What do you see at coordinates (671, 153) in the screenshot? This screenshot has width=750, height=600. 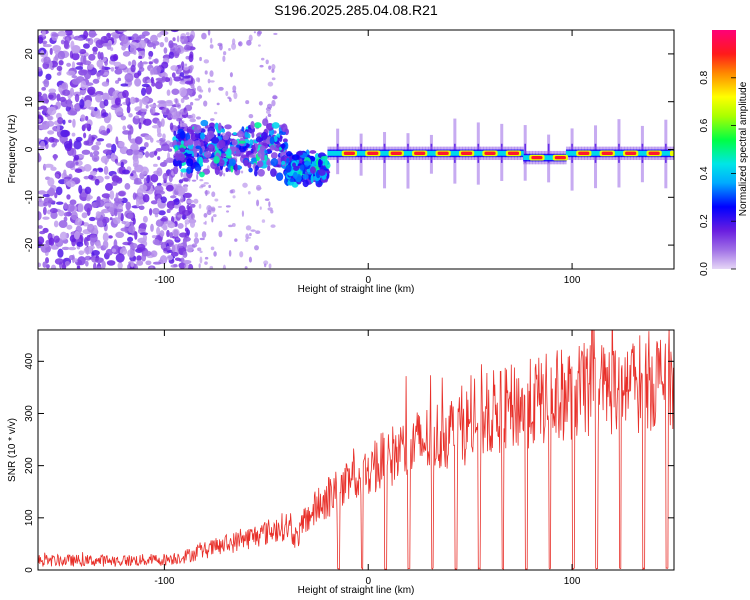 I see `heatmap-carrier-peak` at bounding box center [671, 153].